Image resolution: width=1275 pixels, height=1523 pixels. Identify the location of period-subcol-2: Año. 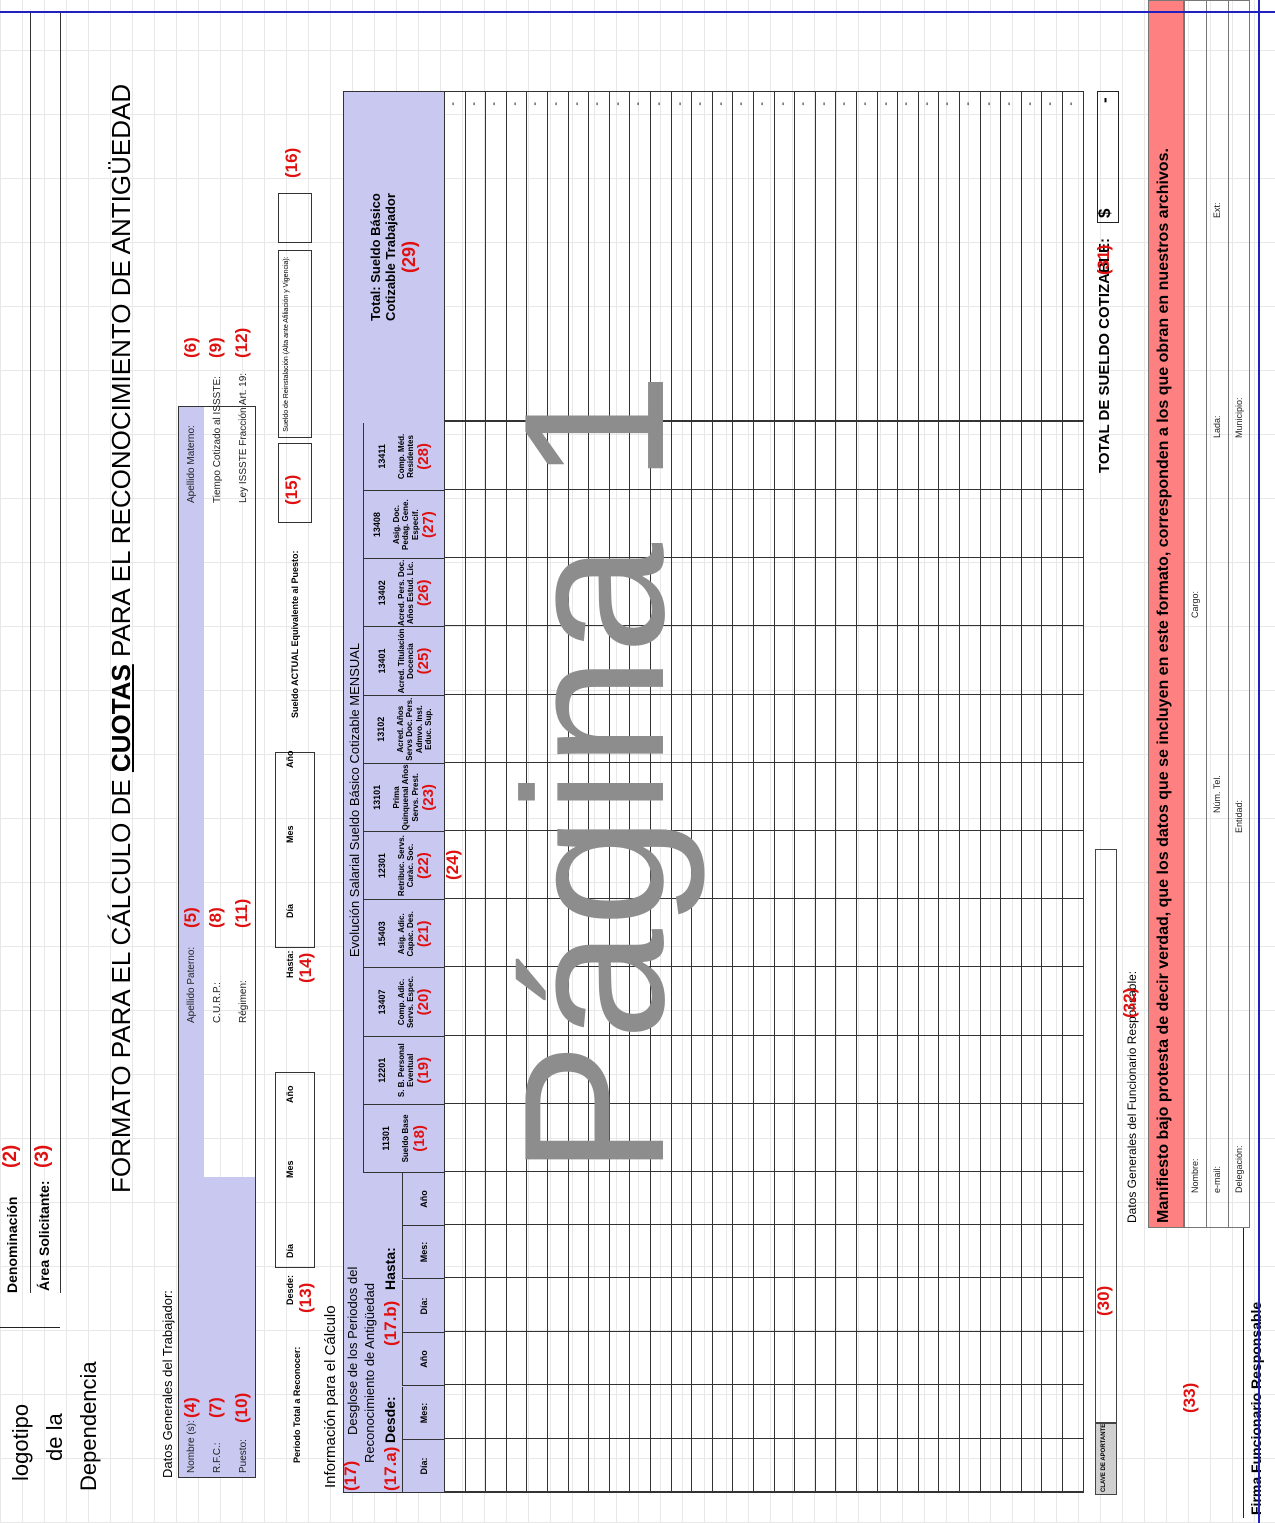
(423, 1359).